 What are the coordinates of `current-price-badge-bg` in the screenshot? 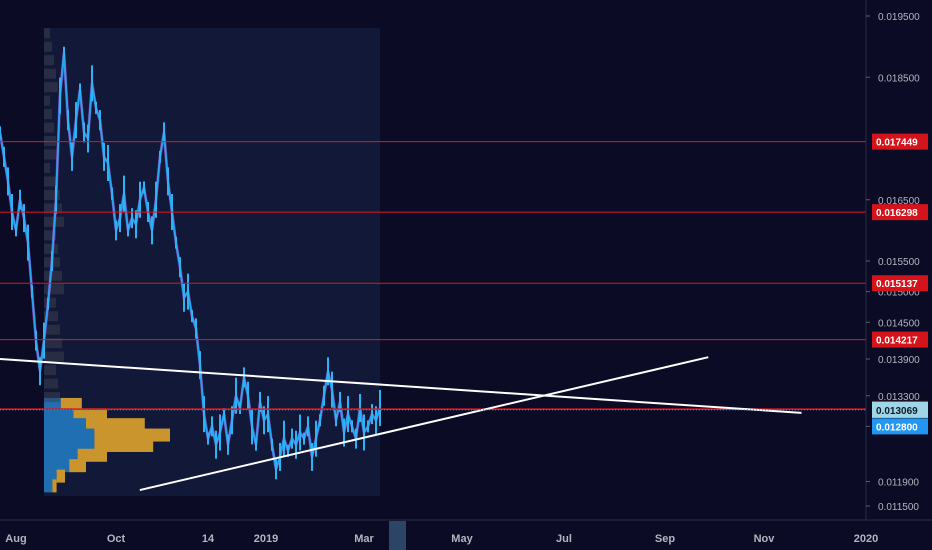 It's located at (900, 409).